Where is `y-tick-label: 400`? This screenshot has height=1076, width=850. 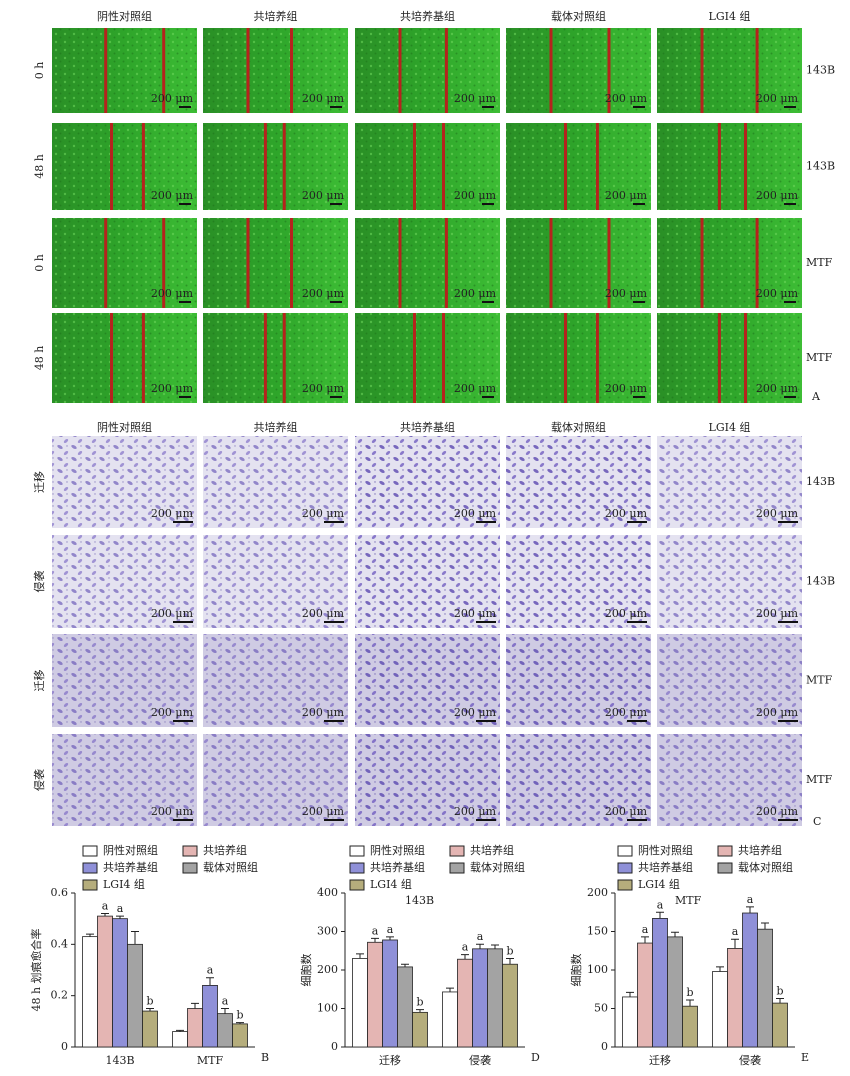 y-tick-label: 400 is located at coordinates (327, 892).